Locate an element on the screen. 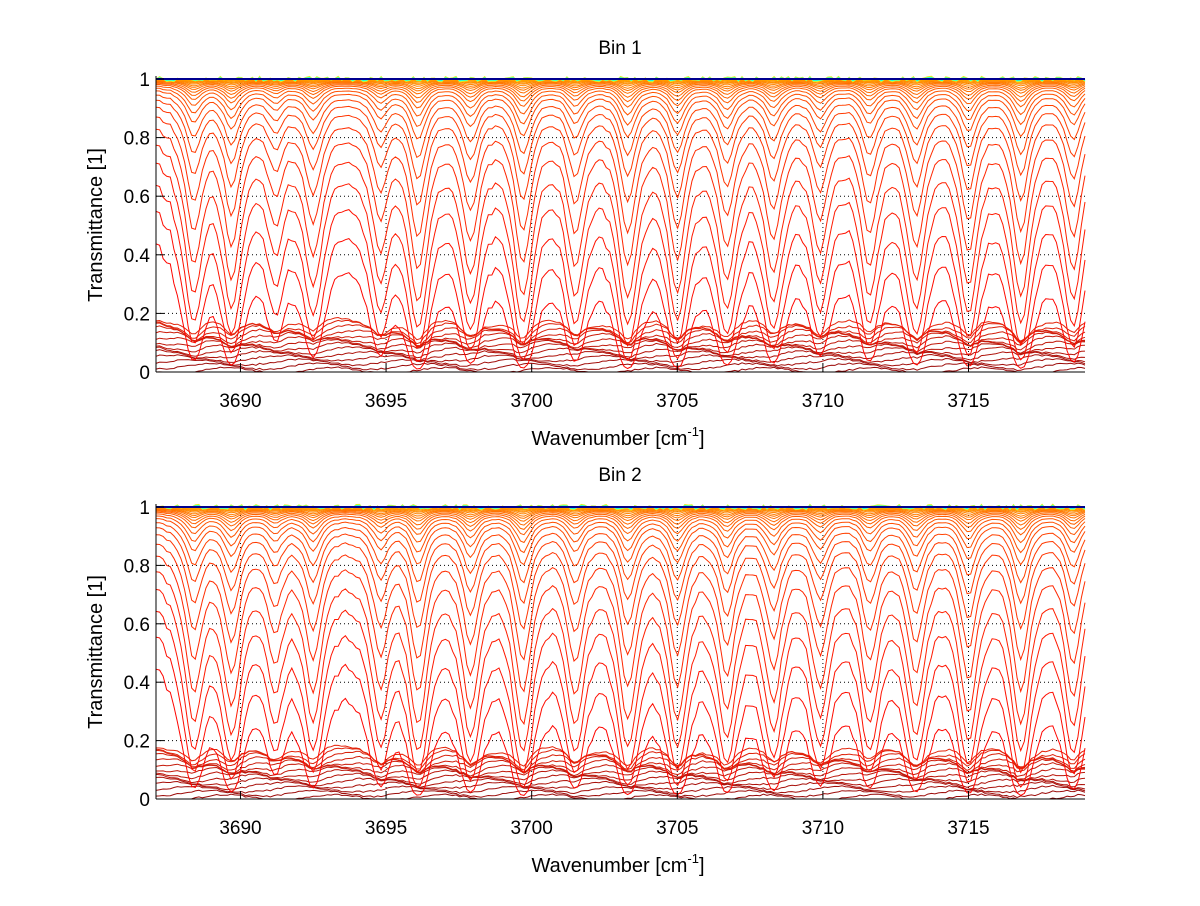 Image resolution: width=1200 pixels, height=906 pixels. chart-title: Bin 1 is located at coordinates (619, 48).